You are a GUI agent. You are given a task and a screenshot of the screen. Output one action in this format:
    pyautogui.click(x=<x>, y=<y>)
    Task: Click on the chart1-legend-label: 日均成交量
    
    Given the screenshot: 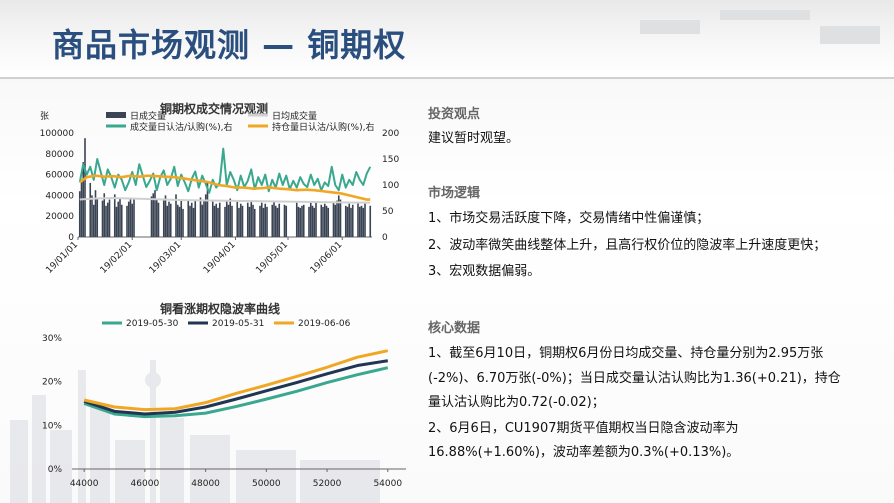 What is the action you would take?
    pyautogui.click(x=294, y=116)
    